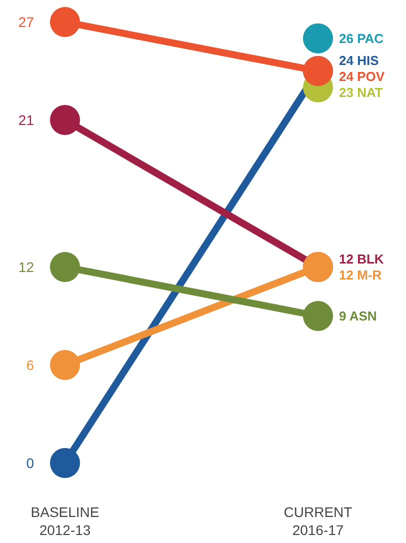  Describe the element at coordinates (26, 22) in the screenshot. I see `data-label: 27` at that location.